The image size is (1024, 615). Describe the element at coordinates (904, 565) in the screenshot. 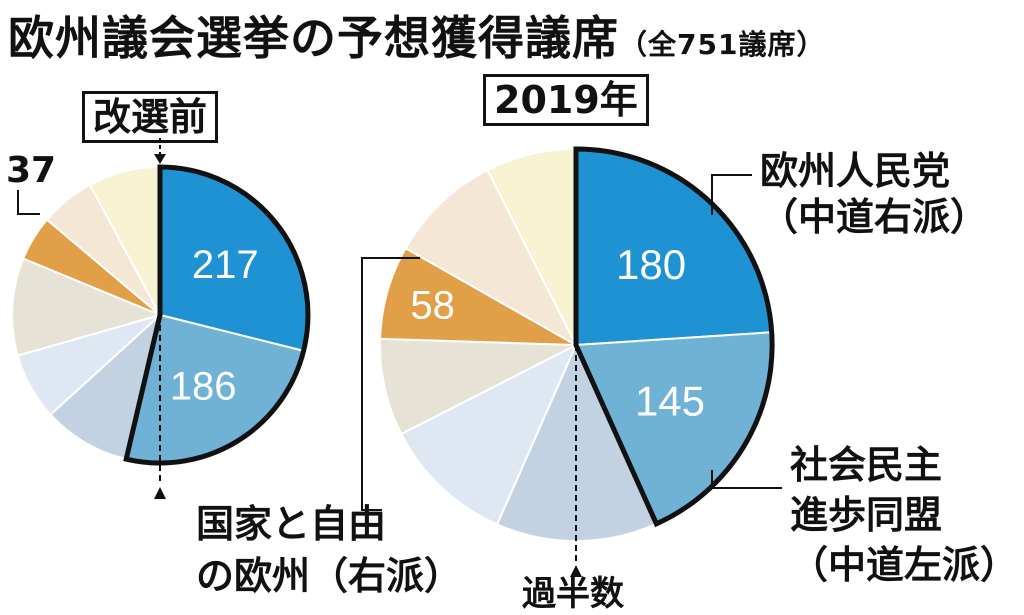

I see `annotation-sd-line3: （中道左派）` at that location.